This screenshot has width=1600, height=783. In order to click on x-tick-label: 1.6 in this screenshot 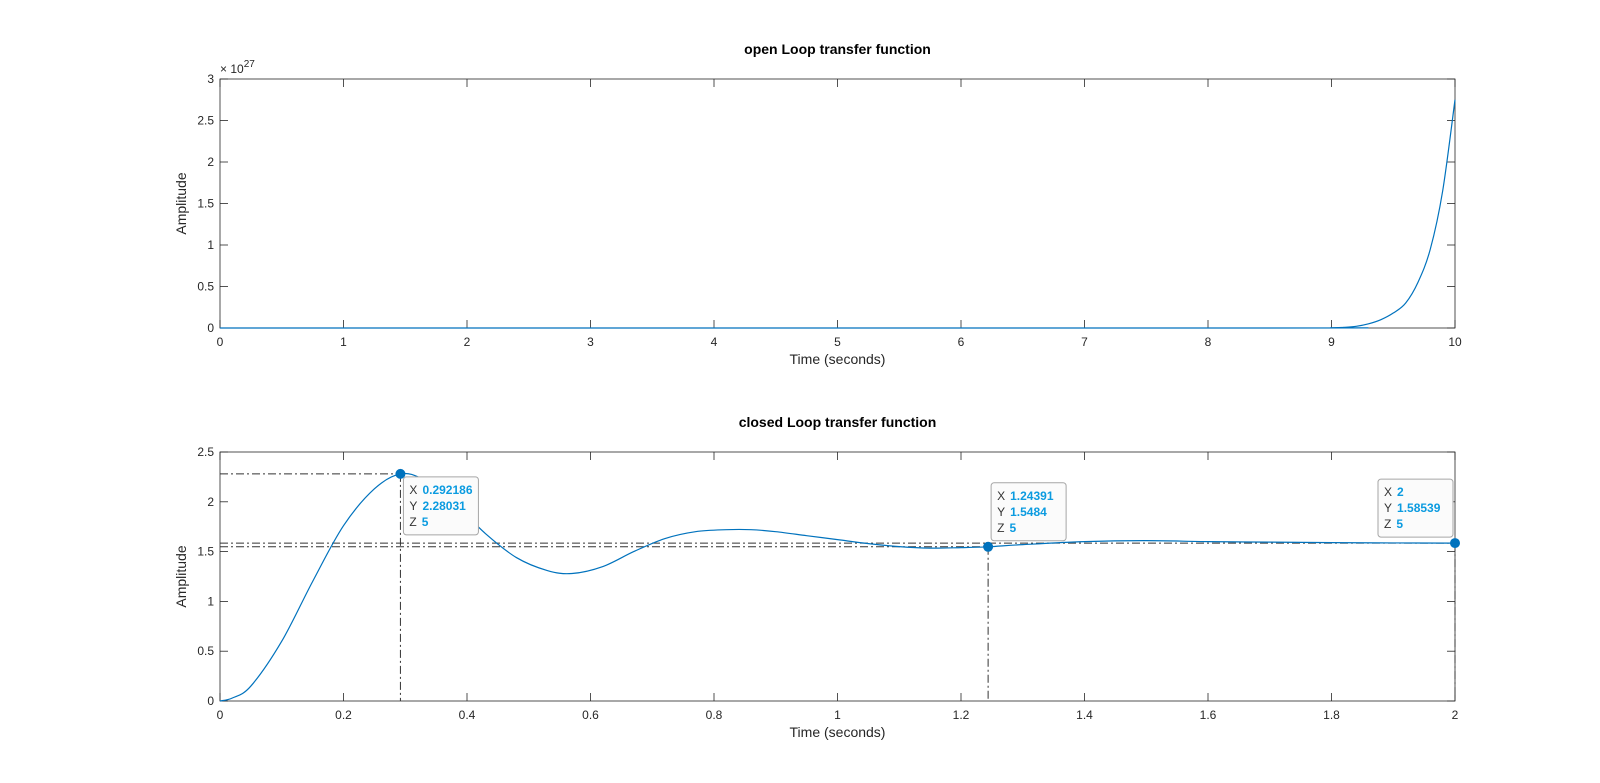, I will do `click(1208, 715)`.